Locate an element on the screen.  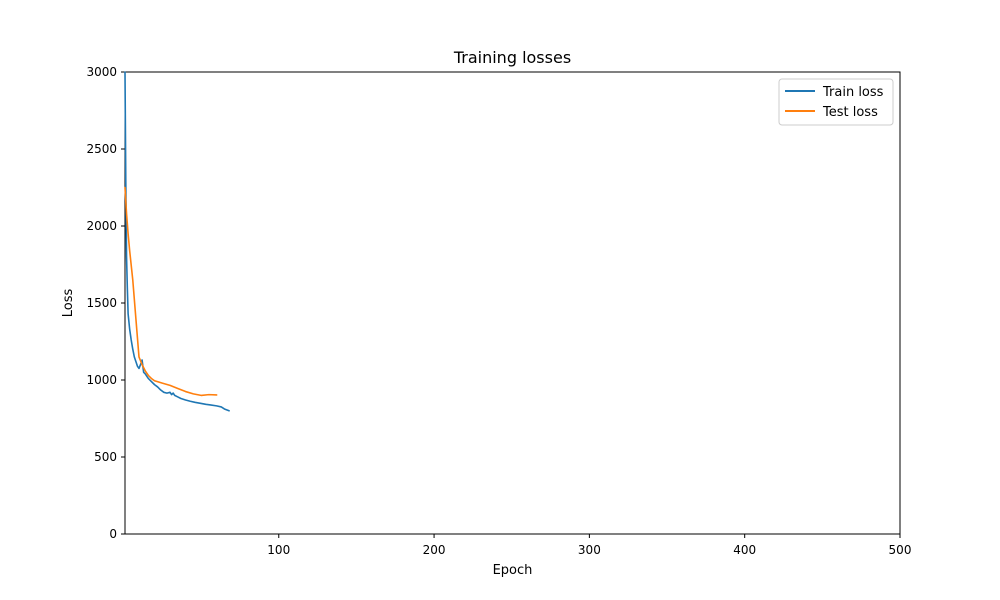
train-loss-line is located at coordinates (177, 241).